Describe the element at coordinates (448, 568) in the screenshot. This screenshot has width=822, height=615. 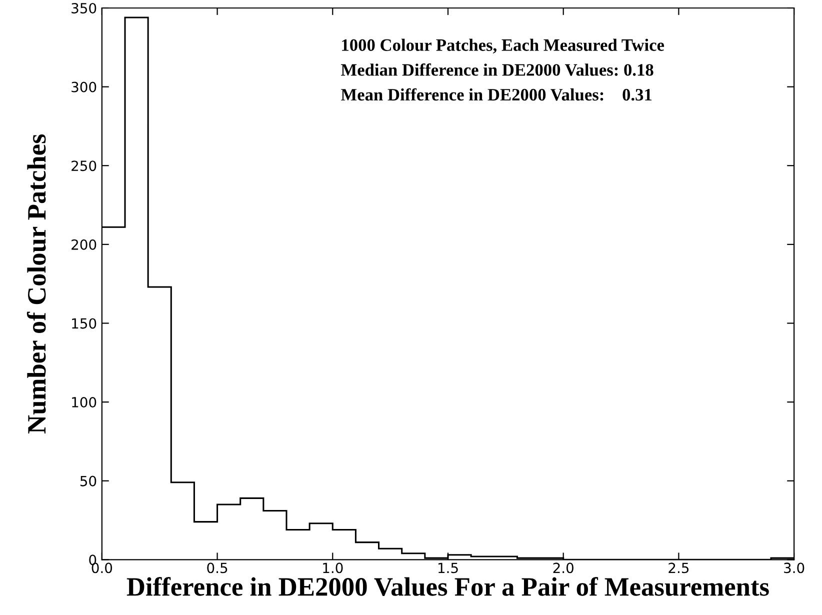
I see `x-tick-label: 1.5` at that location.